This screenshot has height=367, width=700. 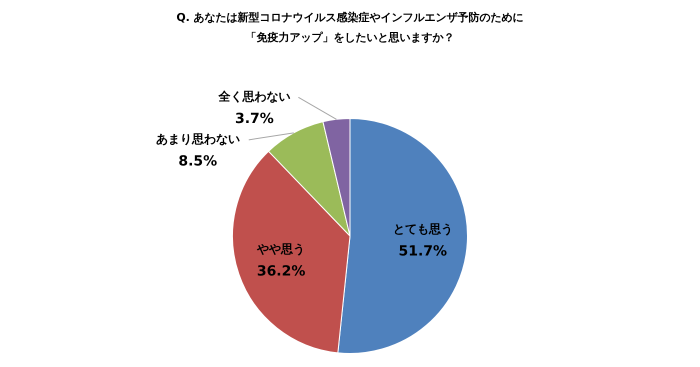 I want to click on data-label: 51.7%, so click(x=423, y=251).